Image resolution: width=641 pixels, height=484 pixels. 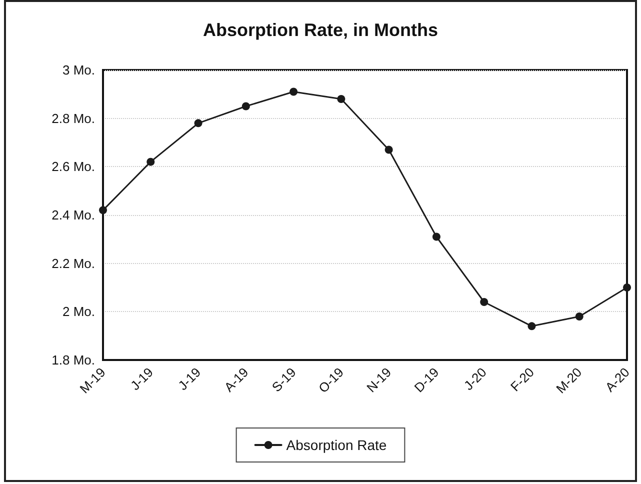 What do you see at coordinates (73, 360) in the screenshot?
I see `y-tick-label: 1.8 Mo.` at bounding box center [73, 360].